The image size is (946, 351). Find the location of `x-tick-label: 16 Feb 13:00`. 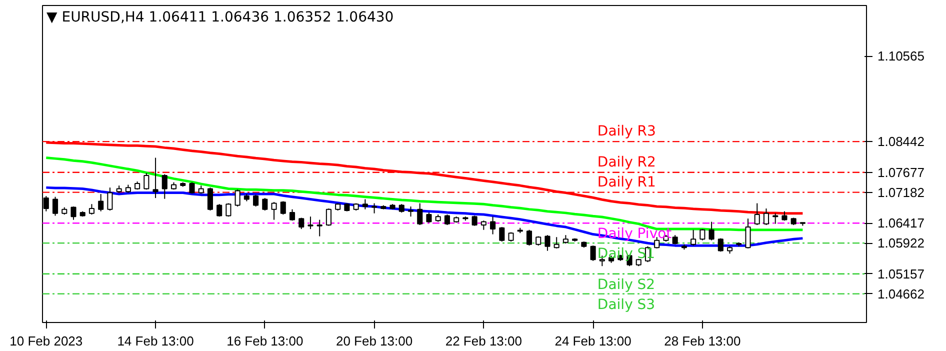

x-tick-label: 16 Feb 13:00 is located at coordinates (265, 341).